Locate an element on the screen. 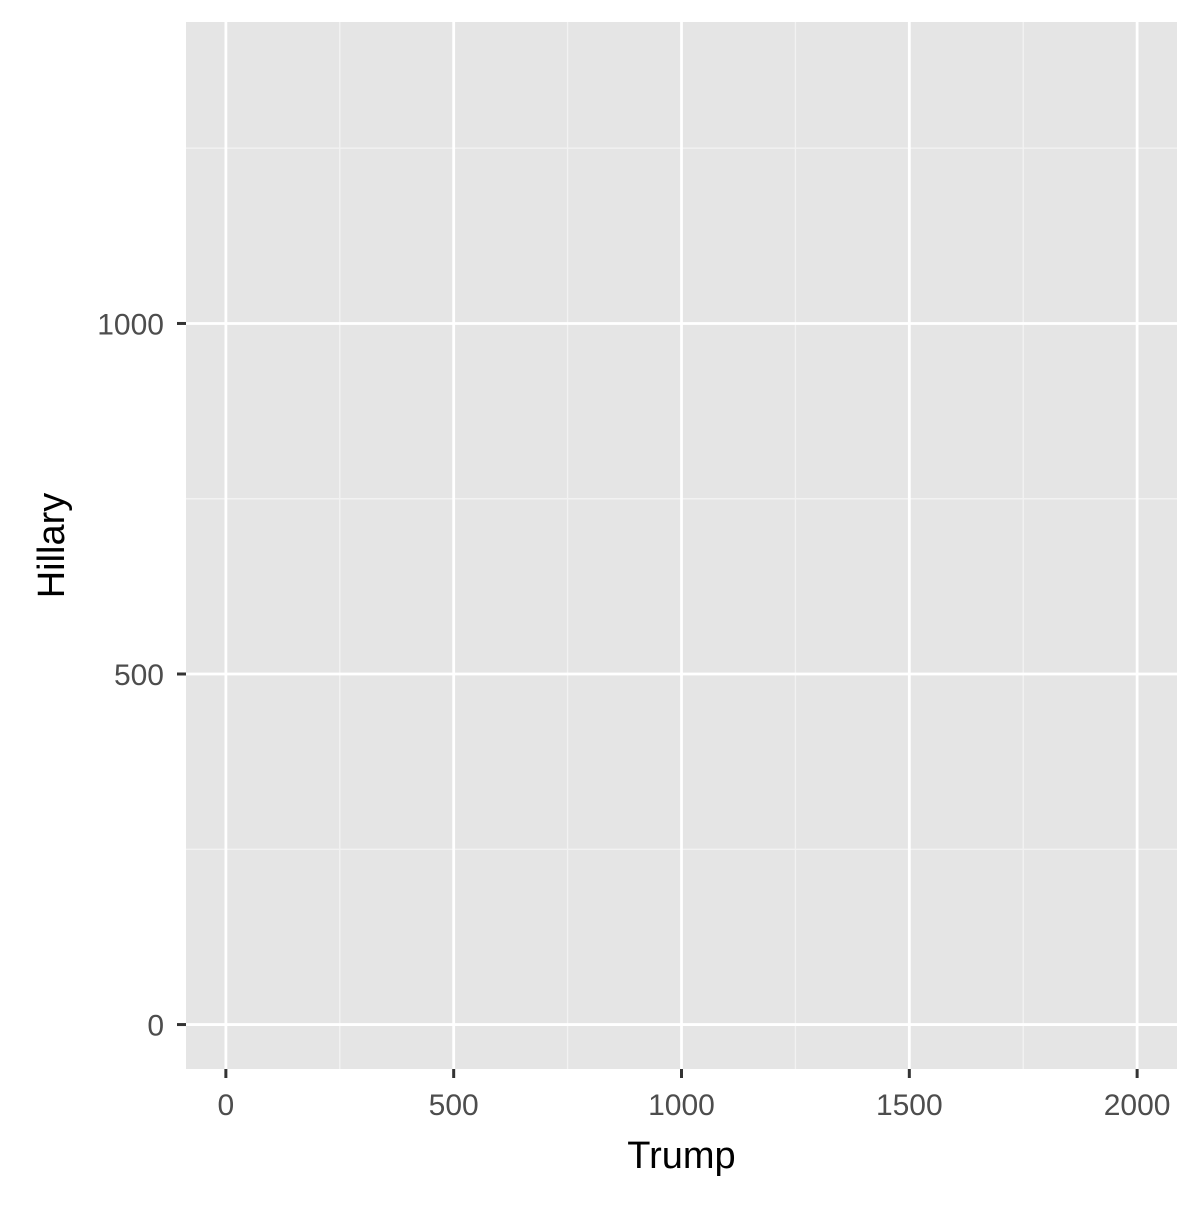 Image resolution: width=1200 pixels, height=1205 pixels. x-axis: 0 500 1000 1500 2000 is located at coordinates (694, 1095).